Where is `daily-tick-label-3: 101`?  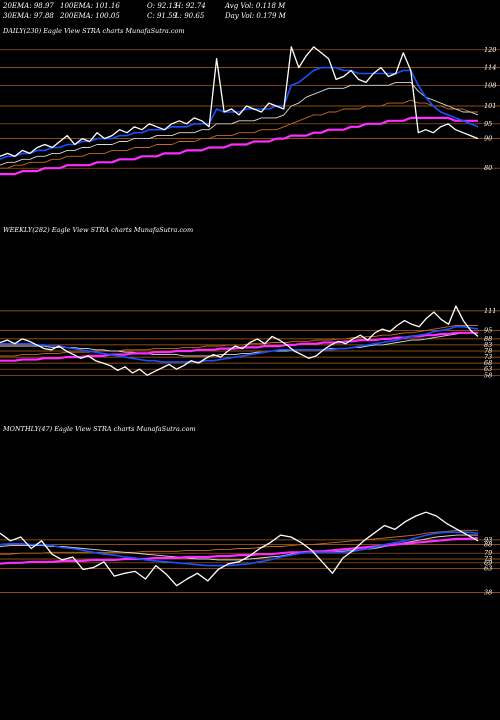 daily-tick-label-3: 101 is located at coordinates (490, 106).